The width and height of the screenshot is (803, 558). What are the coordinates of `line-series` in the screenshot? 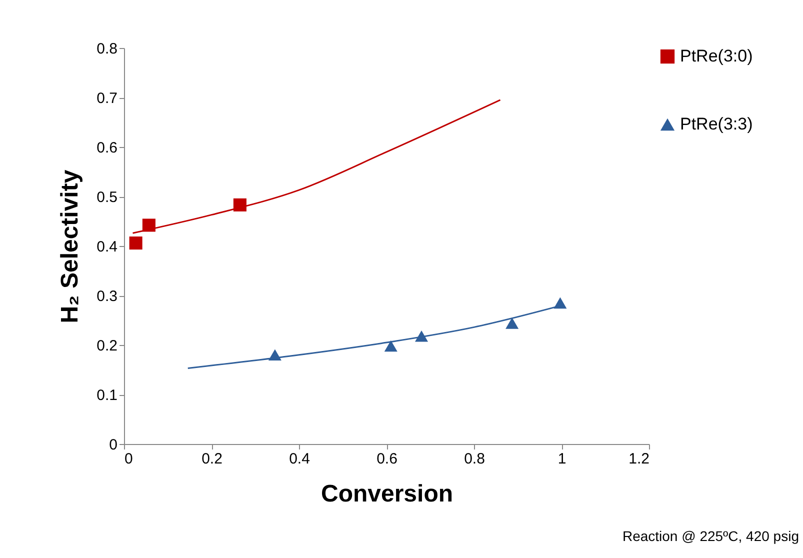 It's located at (316, 166).